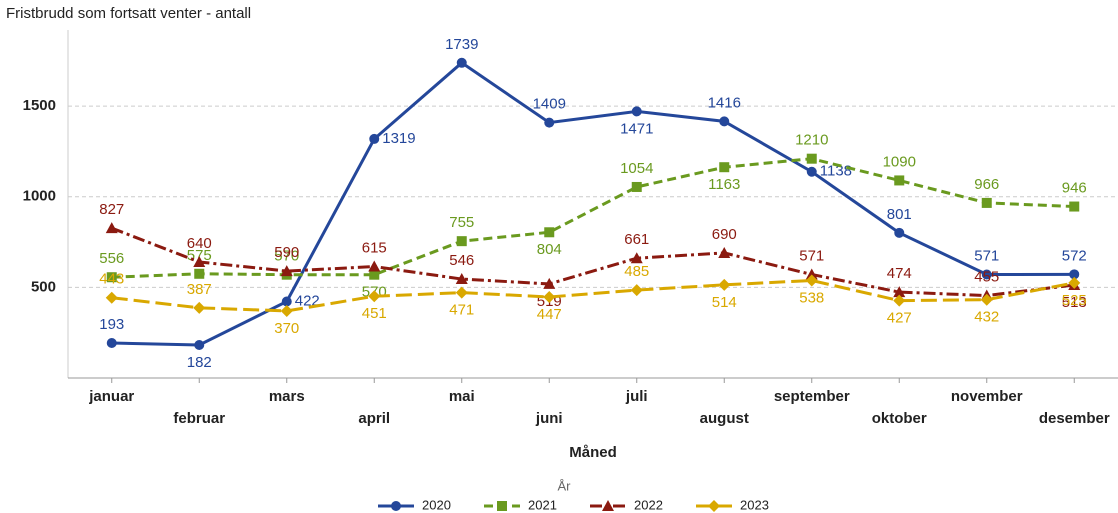  Describe the element at coordinates (636, 168) in the screenshot. I see `data-label: 1054` at that location.